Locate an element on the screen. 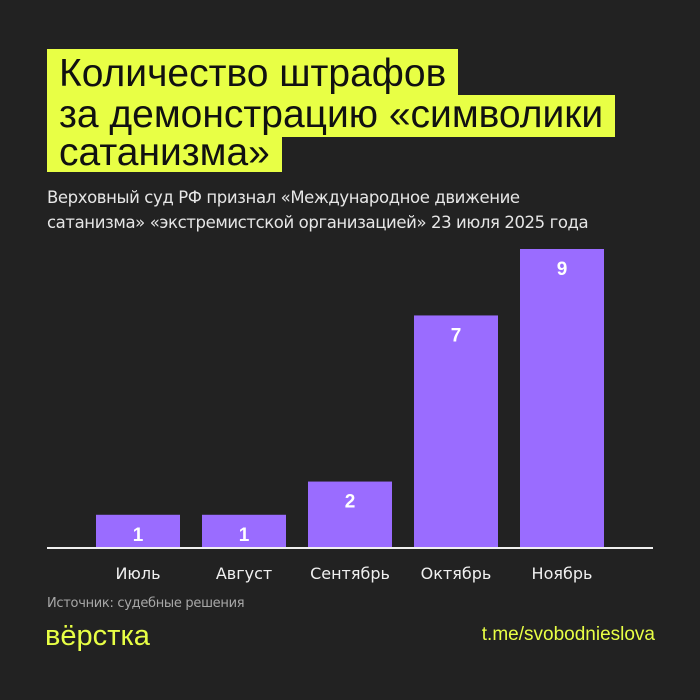 This screenshot has width=700, height=700. data-label: 7 is located at coordinates (456, 335).